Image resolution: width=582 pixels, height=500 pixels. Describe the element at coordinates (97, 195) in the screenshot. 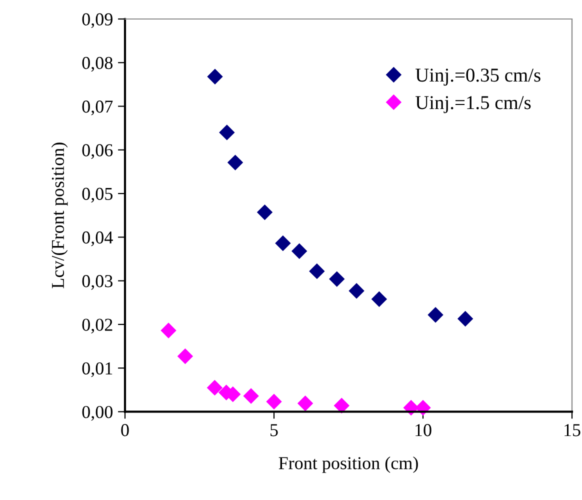

I see `y-tick-label: 0,05` at that location.